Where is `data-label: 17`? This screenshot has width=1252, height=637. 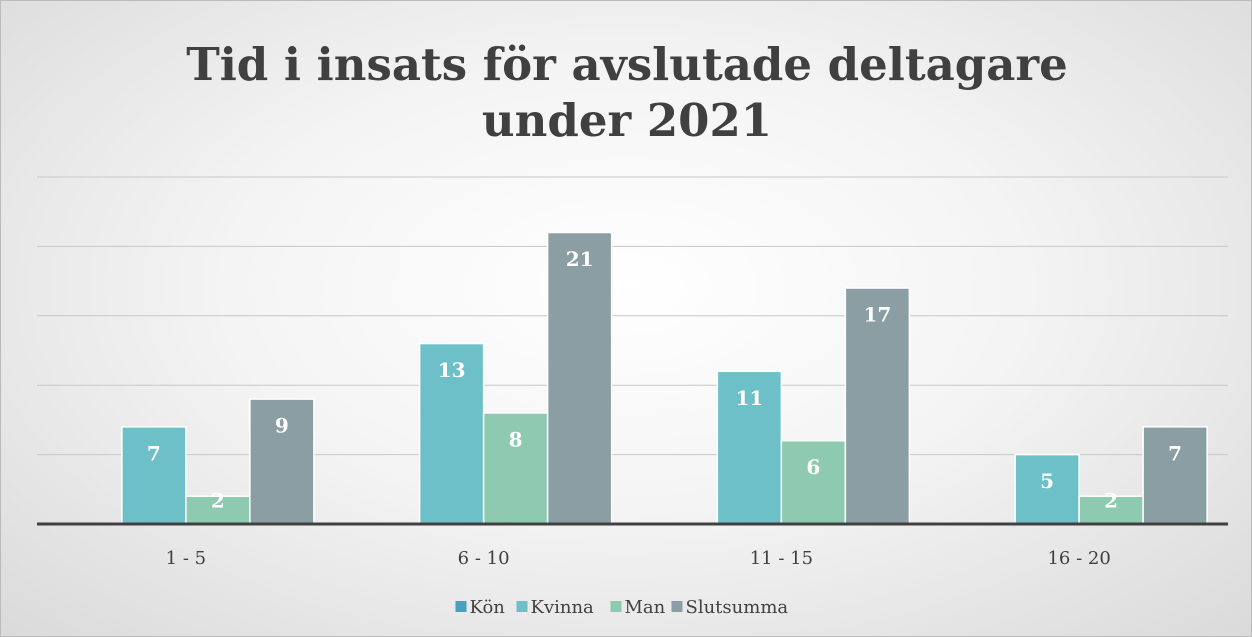
data-label: 17 is located at coordinates (877, 315).